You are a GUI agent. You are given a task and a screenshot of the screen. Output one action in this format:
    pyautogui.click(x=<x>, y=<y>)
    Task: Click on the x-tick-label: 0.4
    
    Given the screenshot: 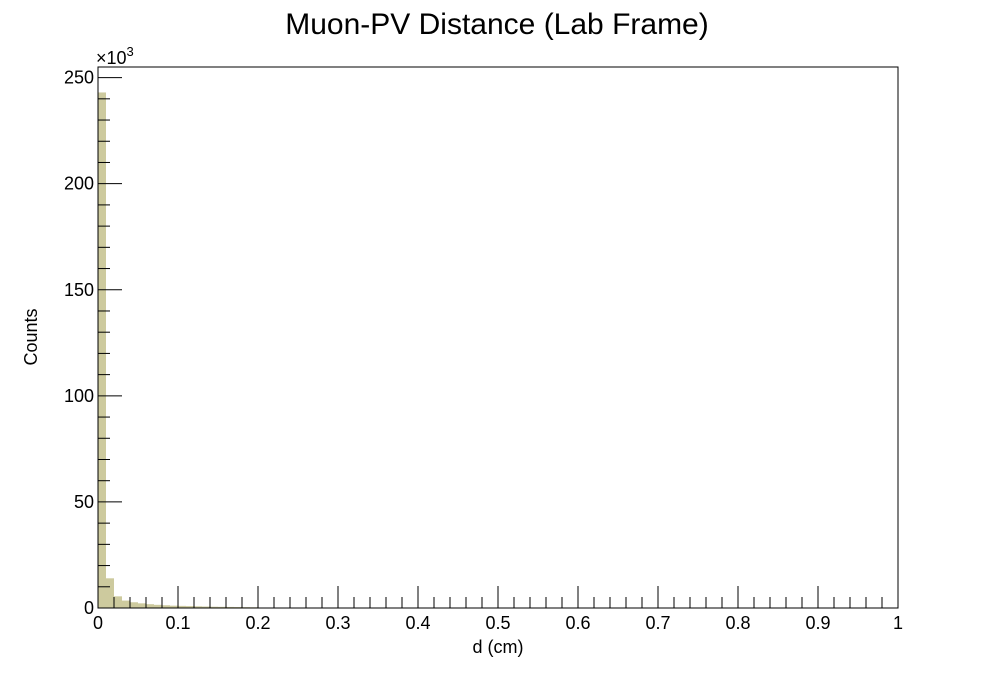 What is the action you would take?
    pyautogui.click(x=417, y=623)
    